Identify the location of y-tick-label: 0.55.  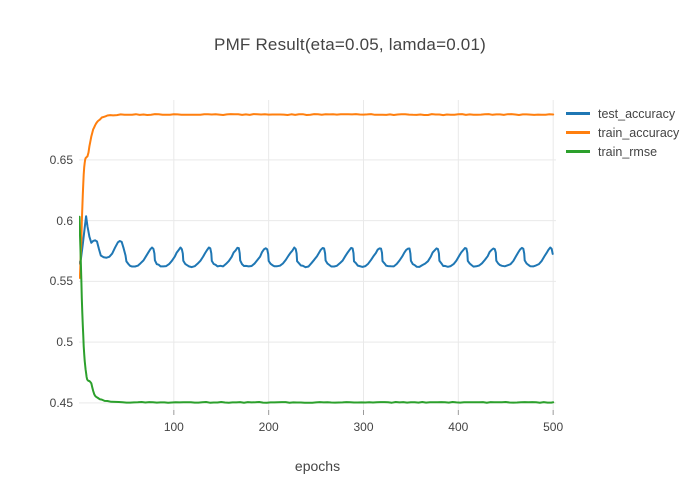
(61, 281).